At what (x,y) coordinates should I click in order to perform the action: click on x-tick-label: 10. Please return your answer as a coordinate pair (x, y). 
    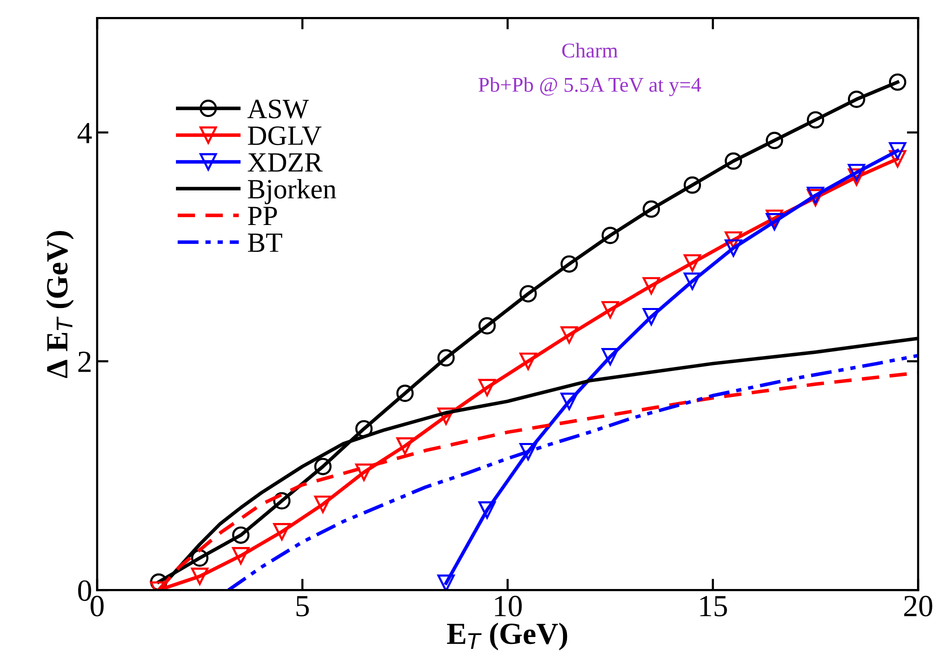
    Looking at the image, I should click on (508, 606).